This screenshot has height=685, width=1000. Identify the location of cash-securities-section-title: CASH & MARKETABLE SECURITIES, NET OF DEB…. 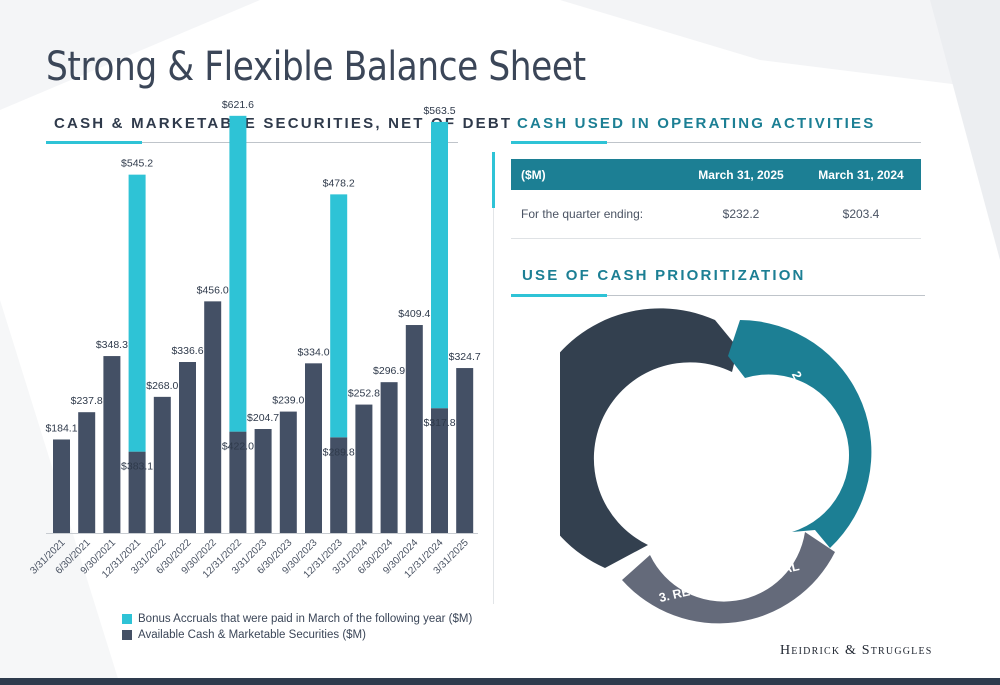
(283, 123).